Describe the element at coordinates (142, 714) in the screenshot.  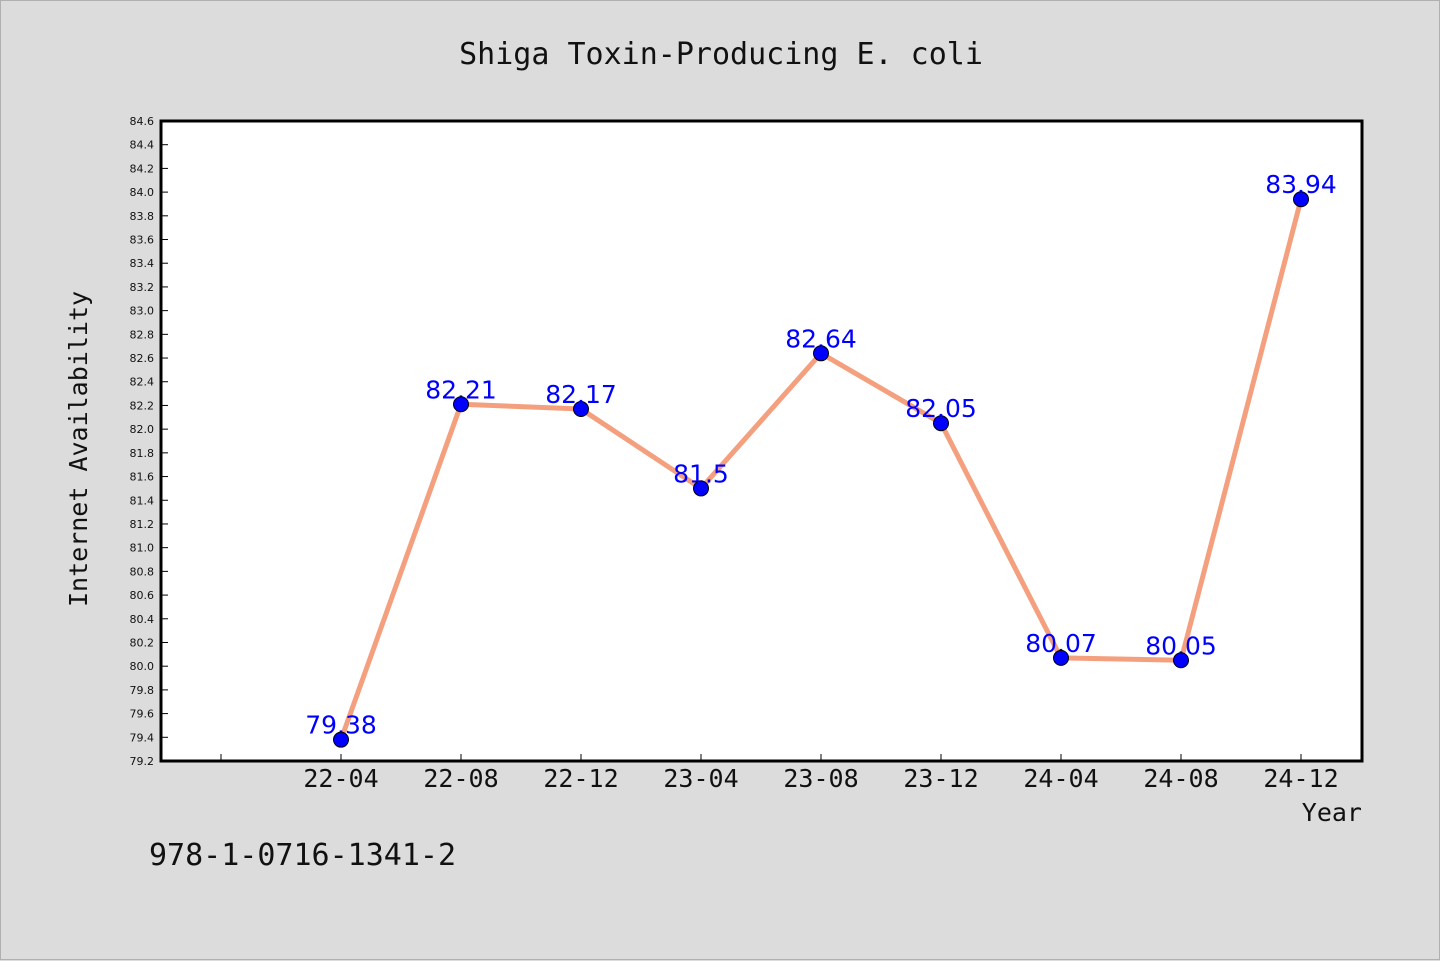
I see `y-tick-label: 79.6` at that location.